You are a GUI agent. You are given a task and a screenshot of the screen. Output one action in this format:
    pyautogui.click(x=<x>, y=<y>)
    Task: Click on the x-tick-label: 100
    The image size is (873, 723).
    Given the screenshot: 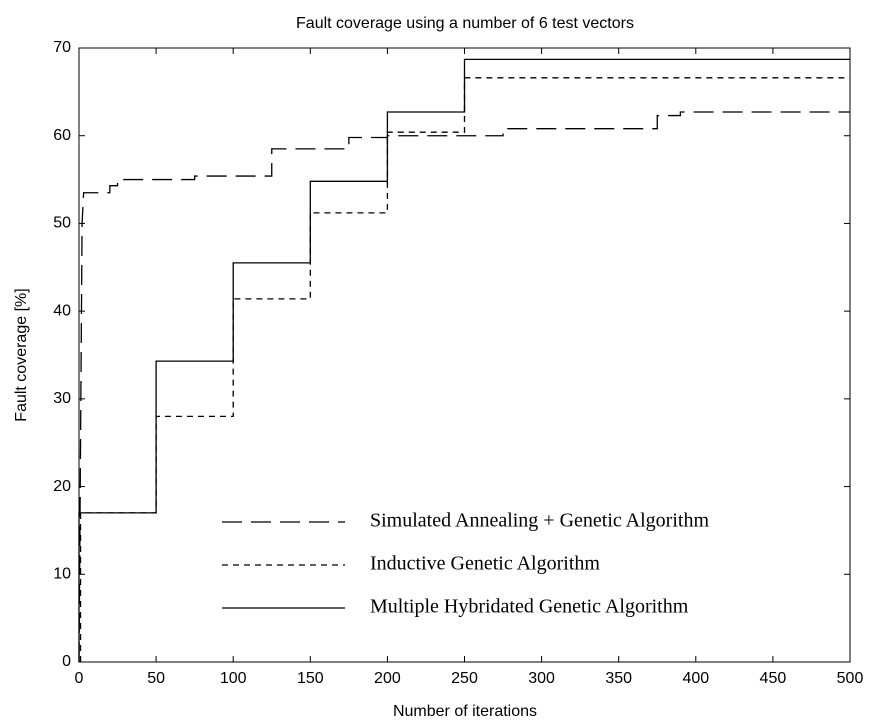 What is the action you would take?
    pyautogui.click(x=233, y=678)
    